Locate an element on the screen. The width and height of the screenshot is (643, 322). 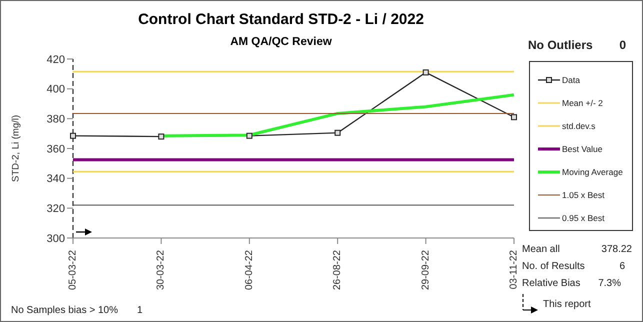
y-tick-label: 360 is located at coordinates (55, 149).